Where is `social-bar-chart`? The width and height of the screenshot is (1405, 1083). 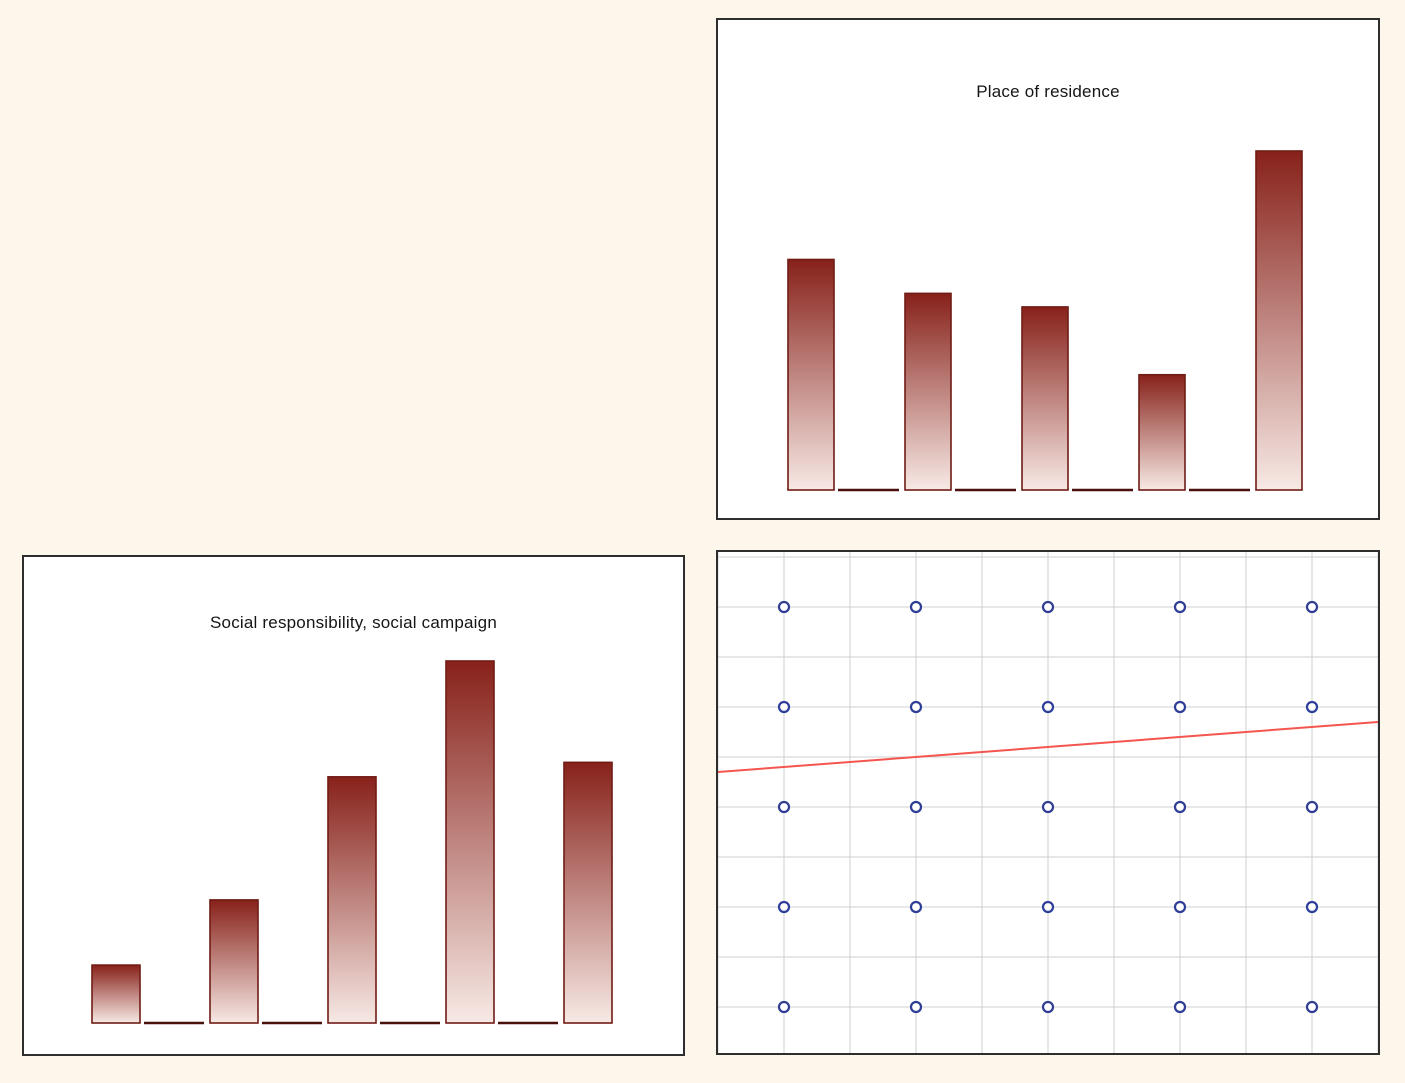
social-bar-chart is located at coordinates (352, 842).